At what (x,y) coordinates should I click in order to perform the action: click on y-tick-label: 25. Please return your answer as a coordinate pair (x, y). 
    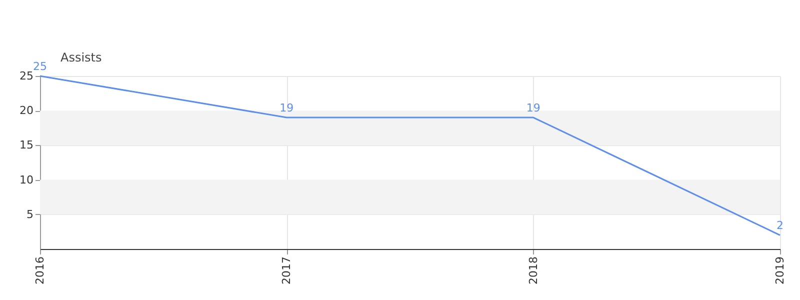
    Looking at the image, I should click on (27, 76).